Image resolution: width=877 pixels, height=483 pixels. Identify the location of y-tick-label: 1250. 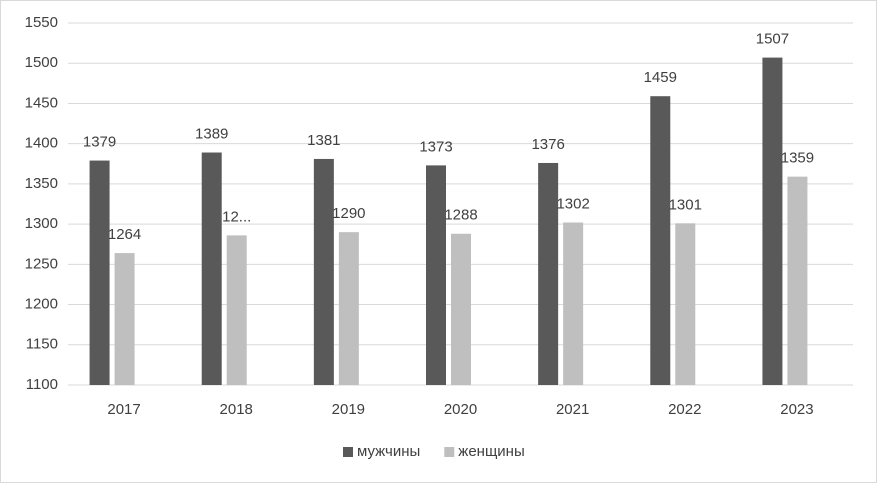
(41, 263).